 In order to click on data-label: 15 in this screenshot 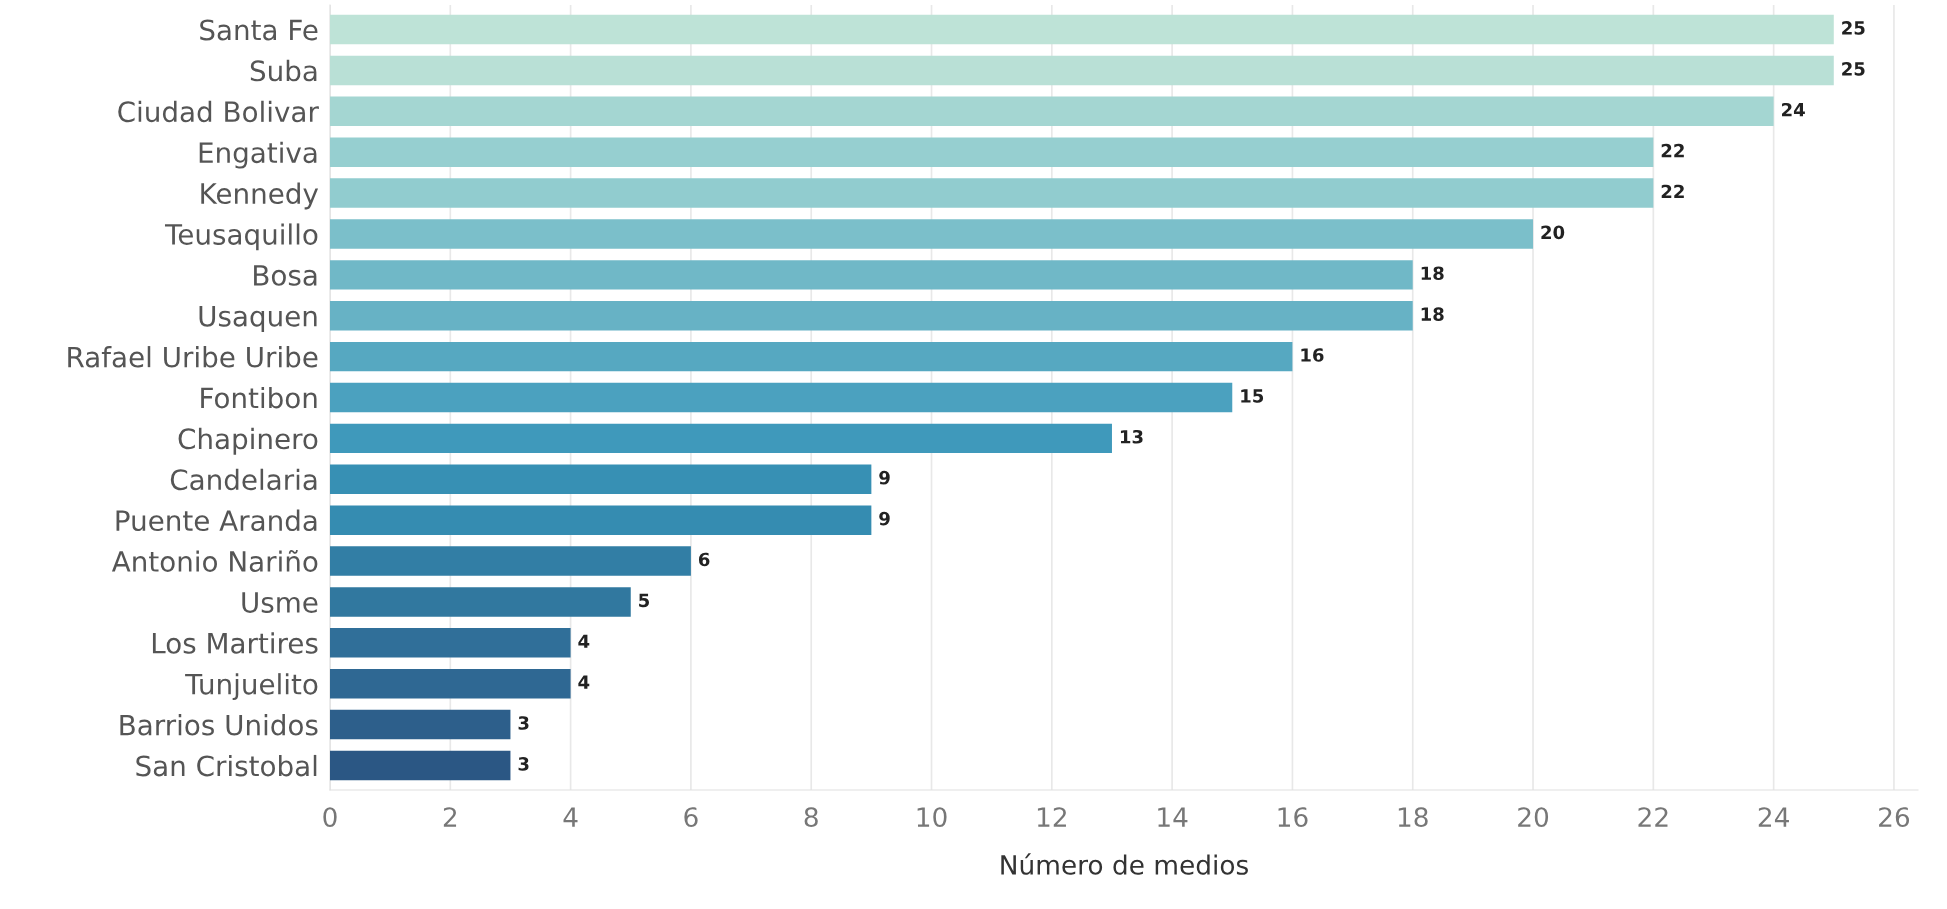, I will do `click(1252, 396)`.